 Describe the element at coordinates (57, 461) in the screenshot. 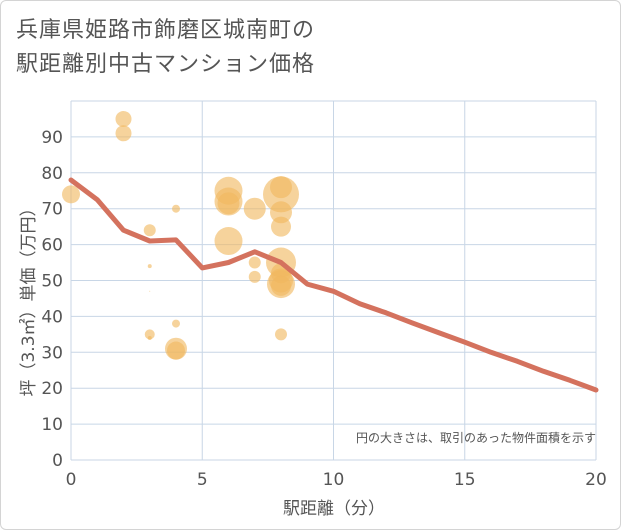

I see `y-tick-label: 0` at that location.